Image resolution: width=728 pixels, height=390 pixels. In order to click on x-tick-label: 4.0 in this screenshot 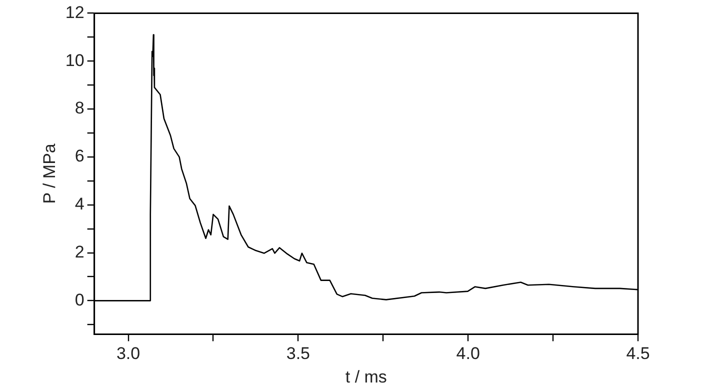, I will do `click(468, 354)`.